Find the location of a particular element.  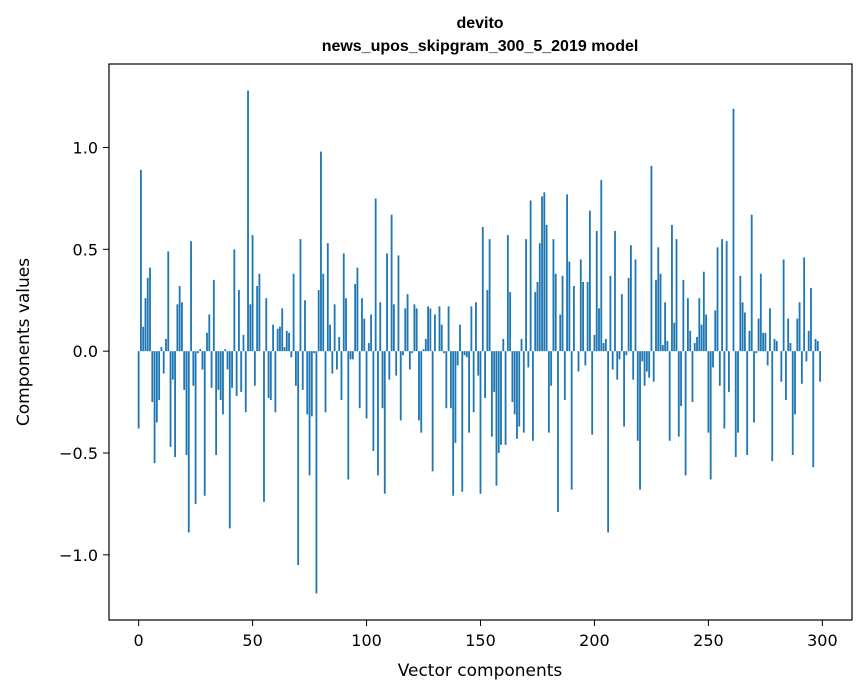

x-ticks: 0 50 100 150 200 250 300 is located at coordinates (486, 635).